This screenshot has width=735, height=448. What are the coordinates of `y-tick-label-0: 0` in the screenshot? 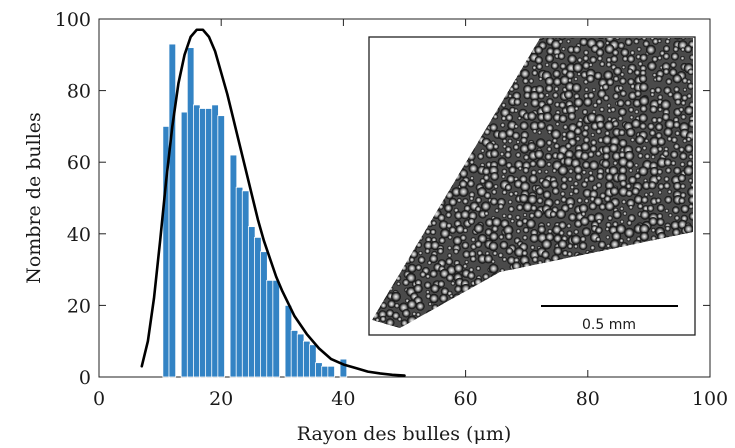 It's located at (85, 378).